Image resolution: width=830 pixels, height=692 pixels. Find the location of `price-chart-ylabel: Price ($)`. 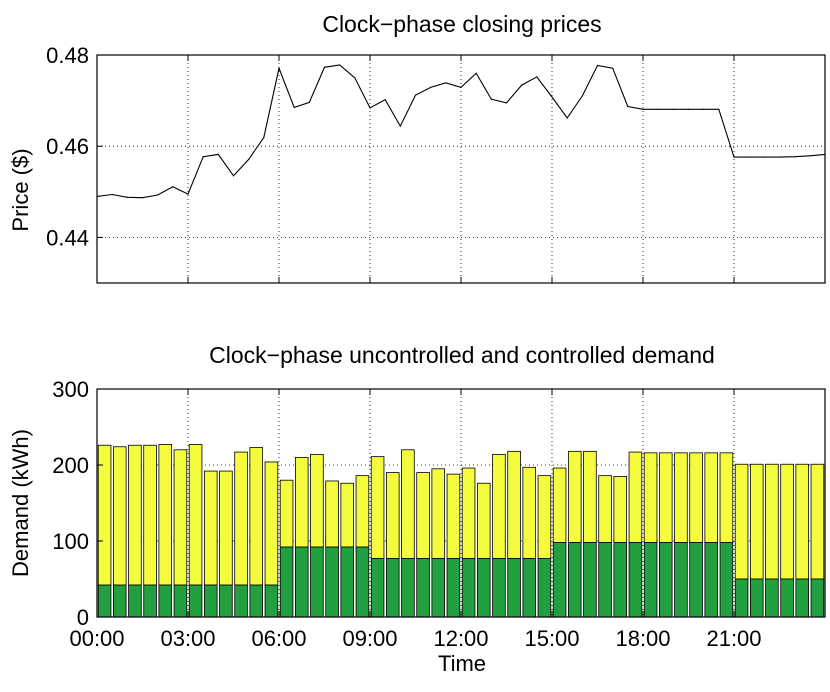

price-chart-ylabel: Price ($) is located at coordinates (20, 189).